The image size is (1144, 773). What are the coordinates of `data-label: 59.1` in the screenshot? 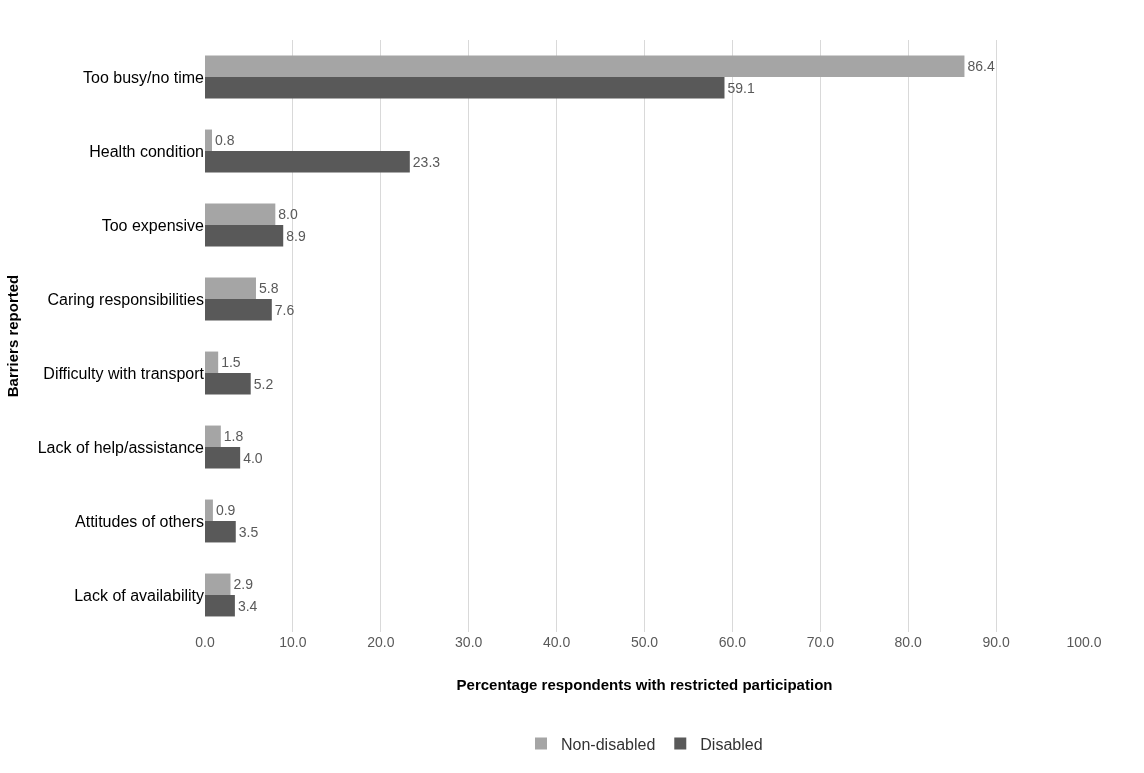 It's located at (741, 87).